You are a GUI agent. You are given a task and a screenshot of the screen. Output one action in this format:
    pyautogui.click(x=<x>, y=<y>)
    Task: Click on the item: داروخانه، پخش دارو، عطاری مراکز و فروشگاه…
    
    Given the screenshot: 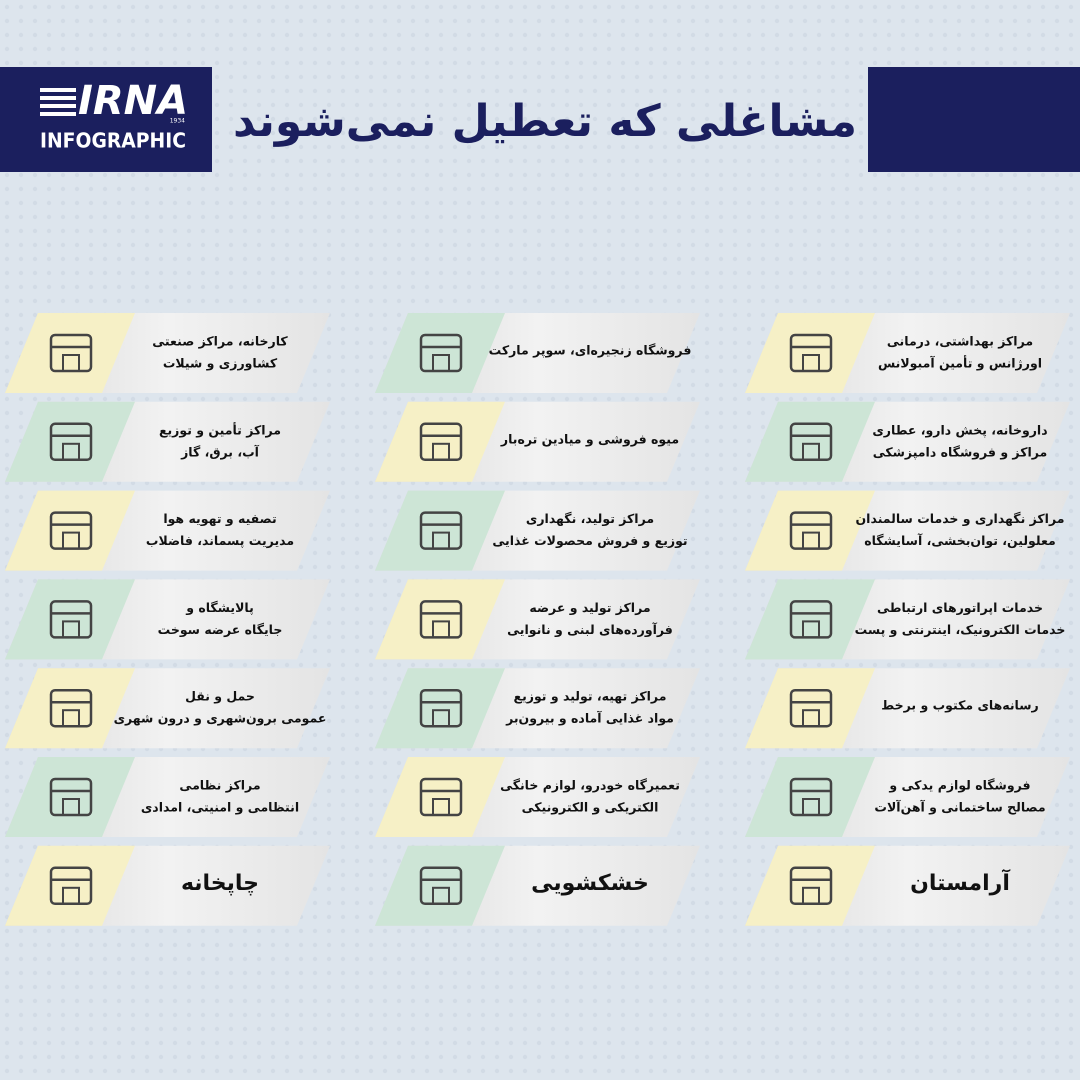 What is the action you would take?
    pyautogui.click(x=907, y=441)
    